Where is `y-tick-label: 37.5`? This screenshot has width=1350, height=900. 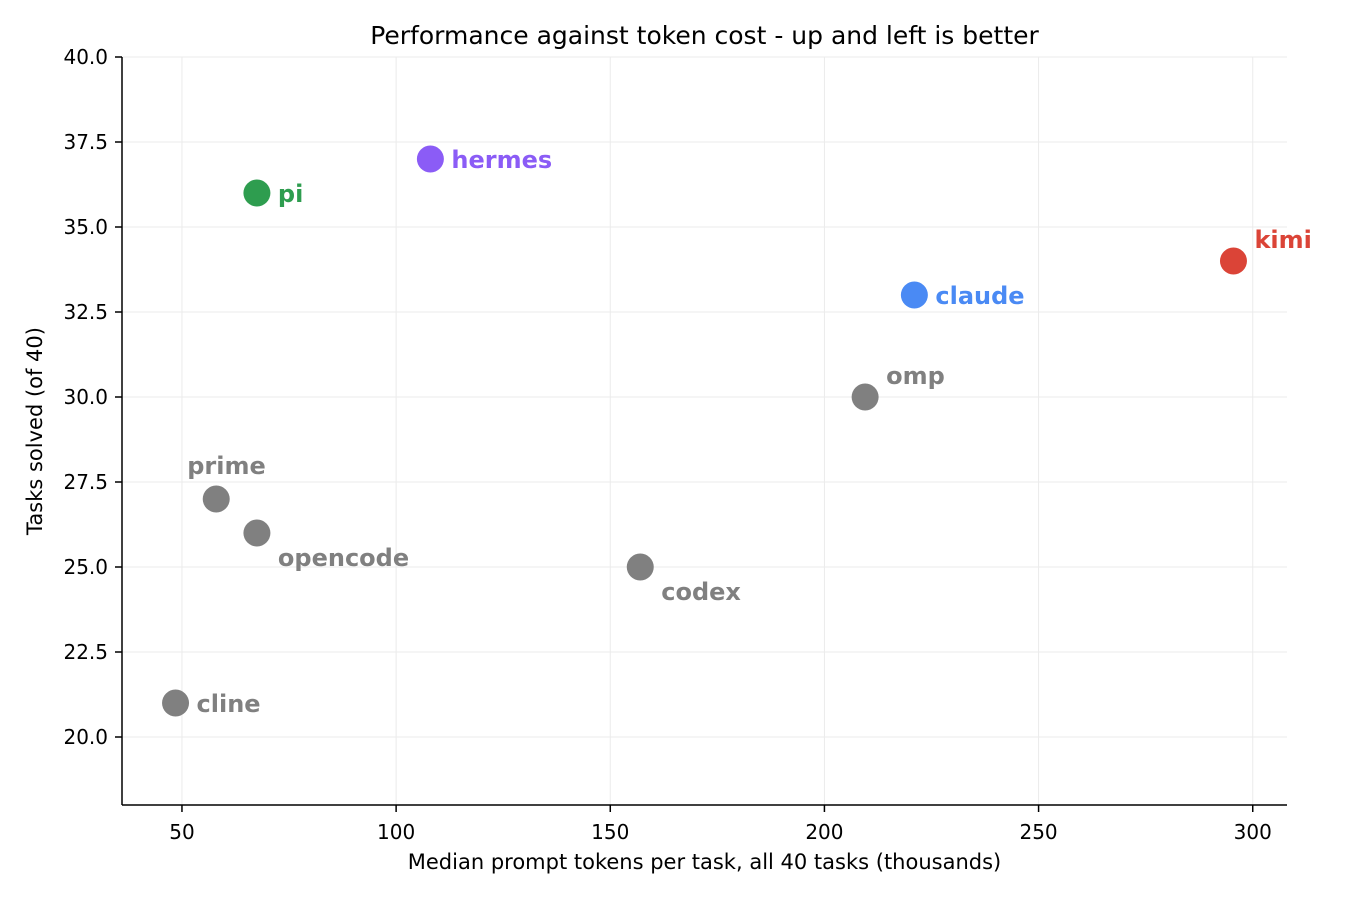 y-tick-label: 37.5 is located at coordinates (85, 142).